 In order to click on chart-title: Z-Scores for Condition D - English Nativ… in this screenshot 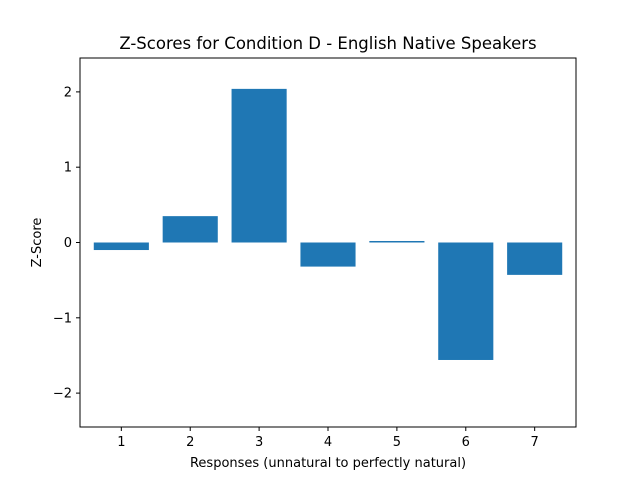, I will do `click(327, 43)`.